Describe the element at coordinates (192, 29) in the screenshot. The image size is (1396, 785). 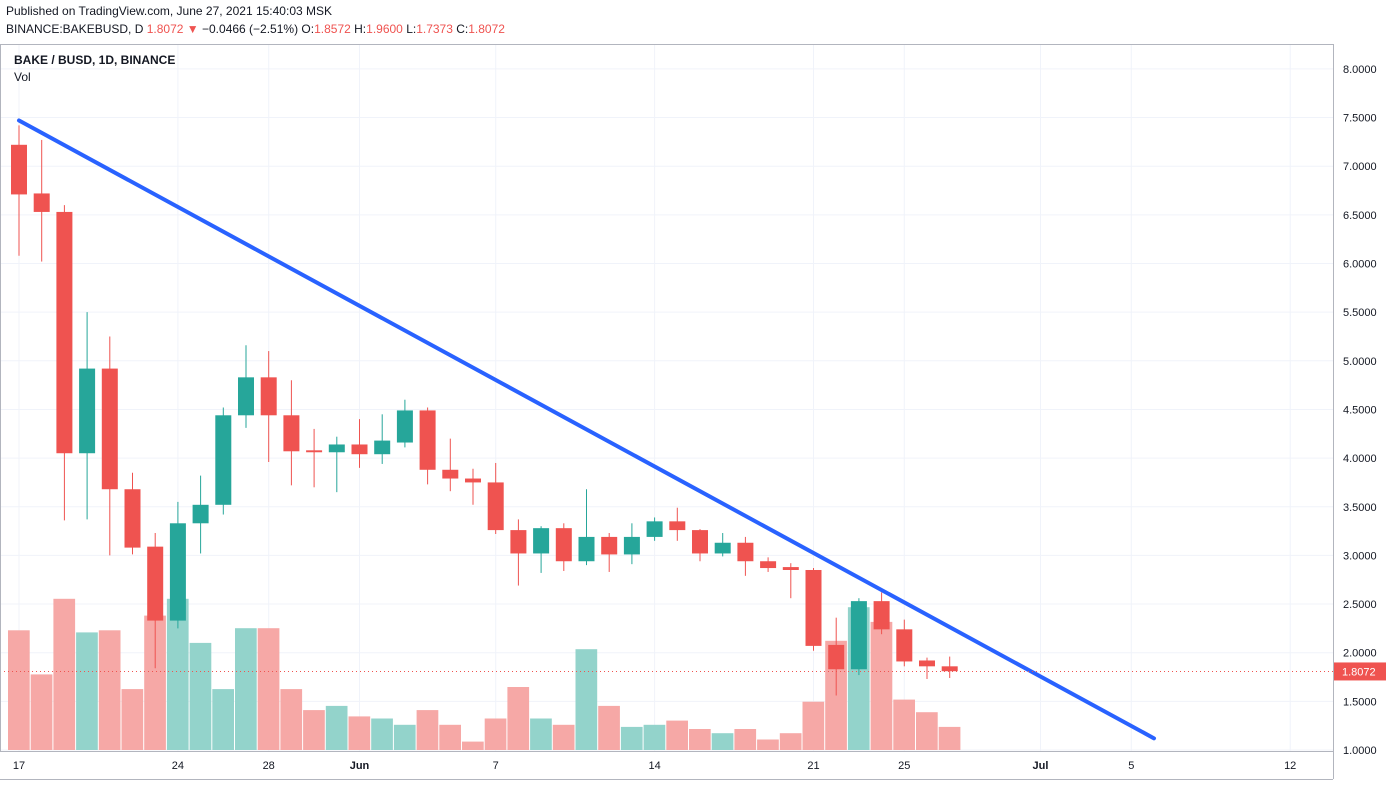
I see `down-arrow-icon: ▼` at that location.